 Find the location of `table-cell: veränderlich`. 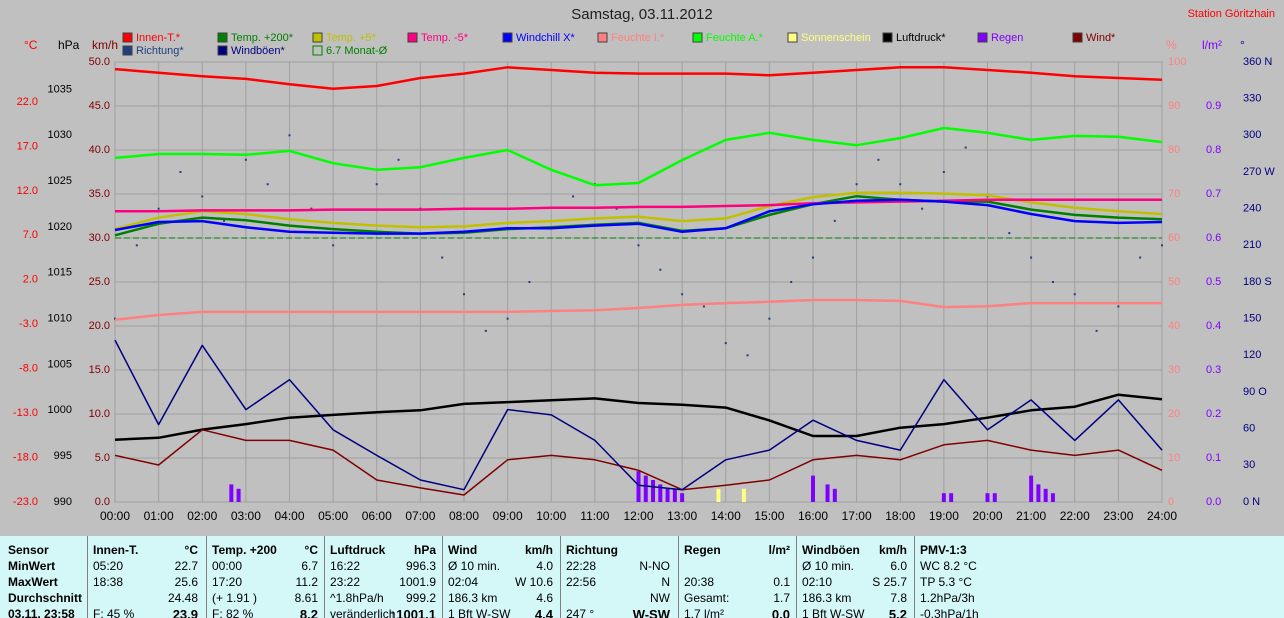

table-cell: veränderlich is located at coordinates (363, 612).